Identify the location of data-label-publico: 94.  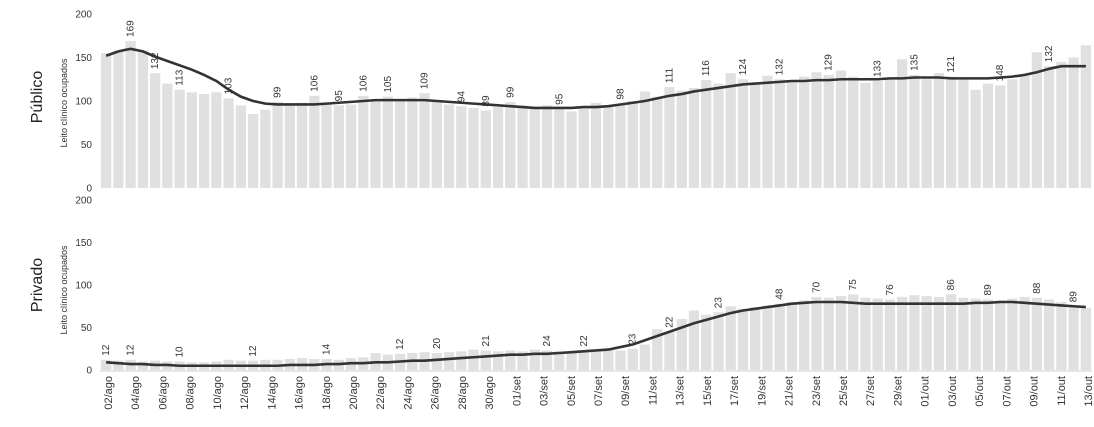
(461, 97).